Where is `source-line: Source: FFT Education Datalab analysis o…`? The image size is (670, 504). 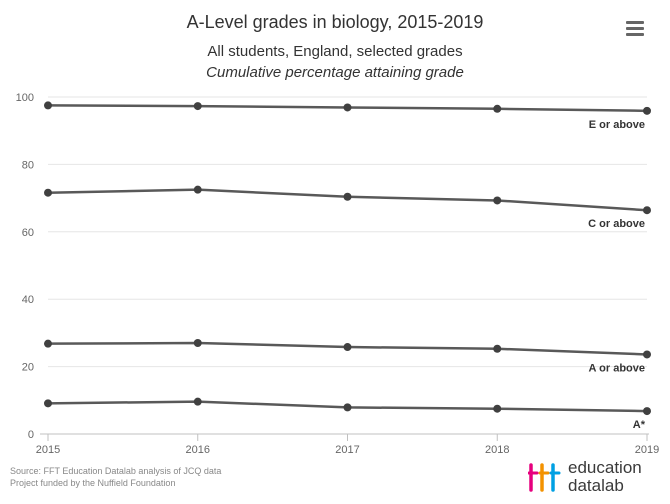
source-line: Source: FFT Education Datalab analysis o… is located at coordinates (116, 471).